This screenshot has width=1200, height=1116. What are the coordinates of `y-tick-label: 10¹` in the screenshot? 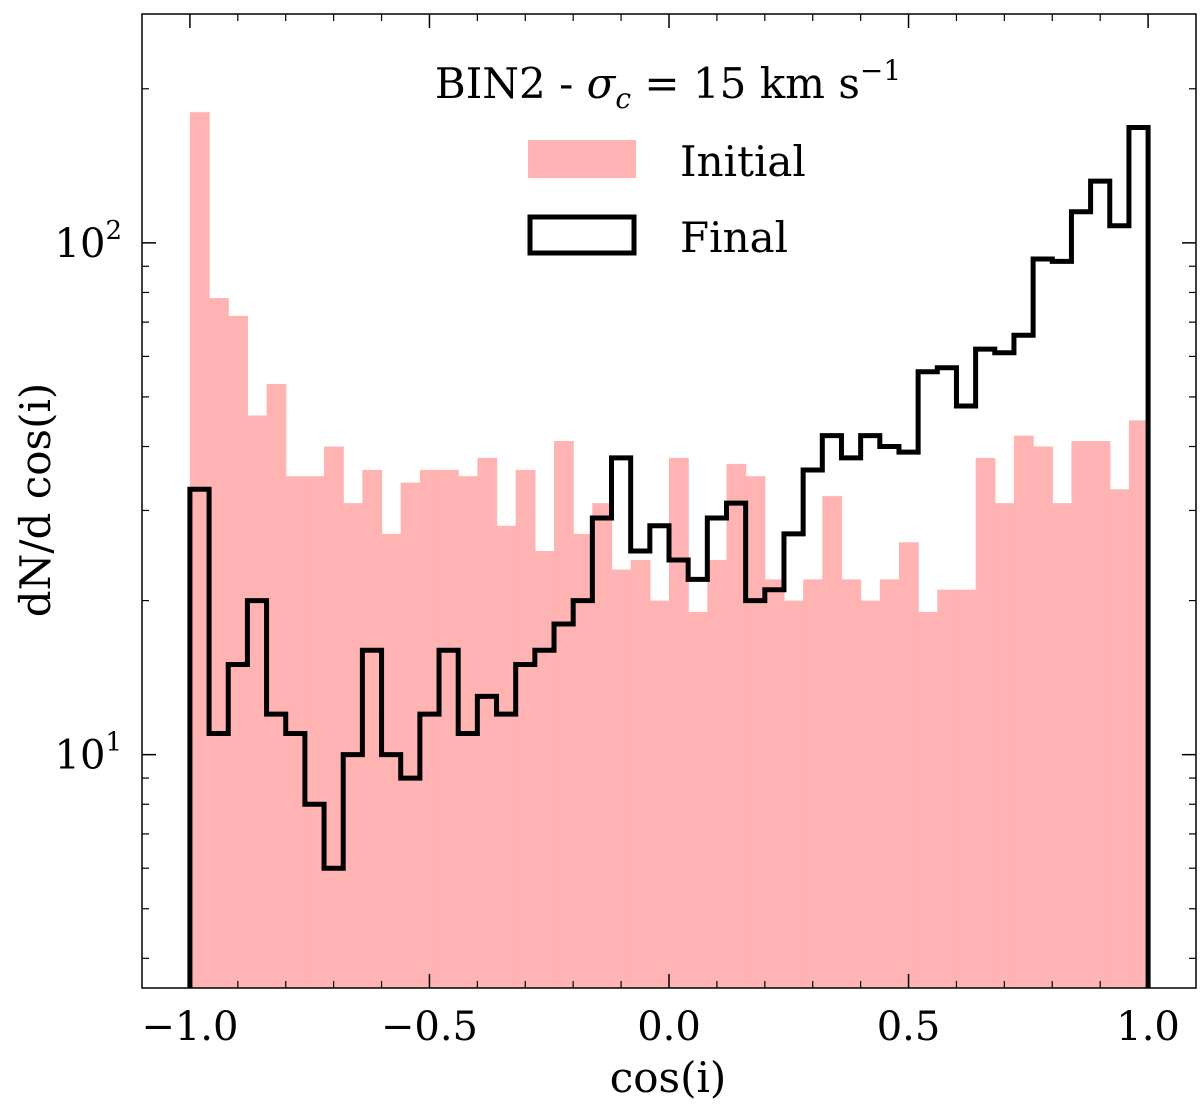 It's located at (88, 753).